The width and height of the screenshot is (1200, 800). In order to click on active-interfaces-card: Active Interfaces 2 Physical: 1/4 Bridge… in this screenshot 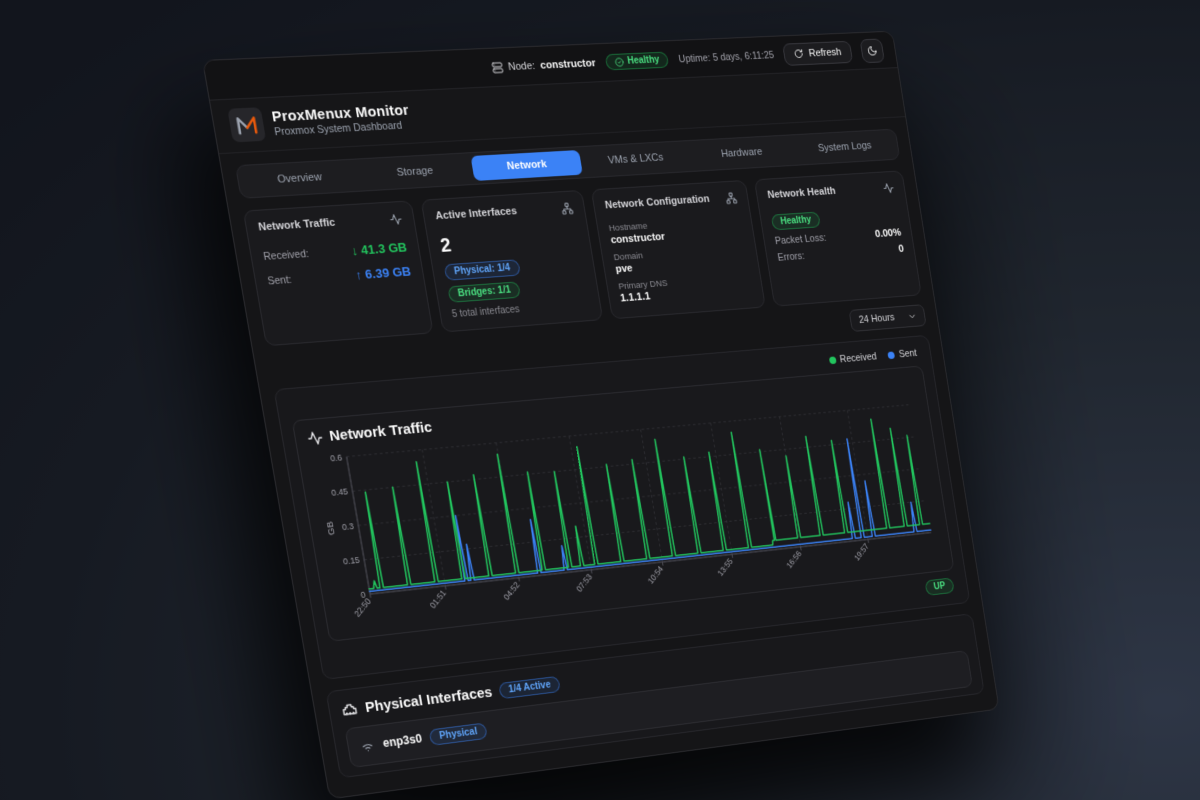, I will do `click(512, 261)`.